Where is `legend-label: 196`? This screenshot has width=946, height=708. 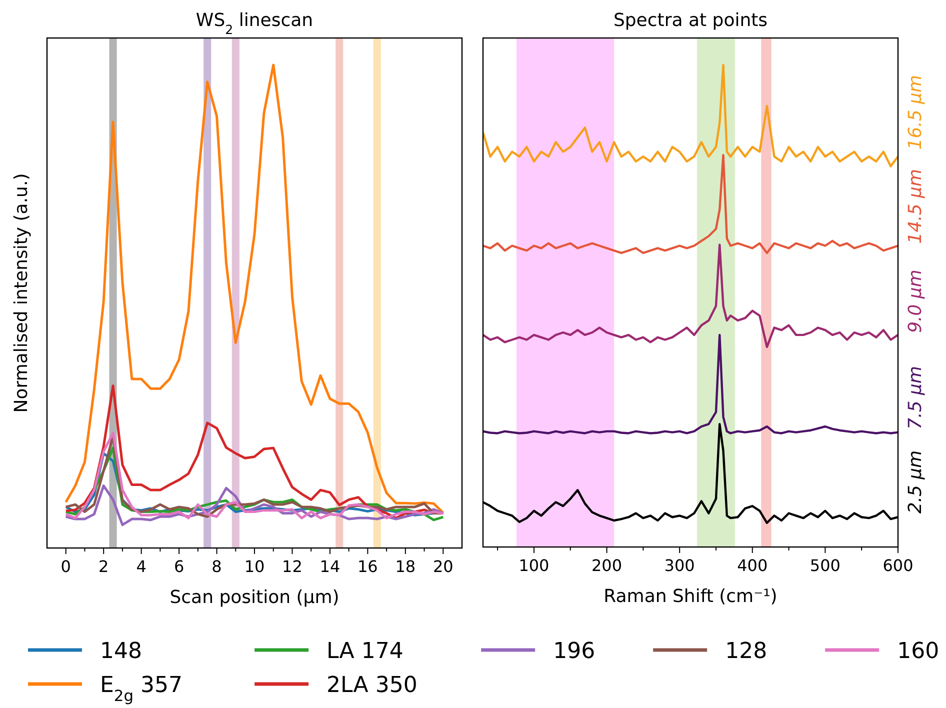 legend-label: 196 is located at coordinates (574, 651).